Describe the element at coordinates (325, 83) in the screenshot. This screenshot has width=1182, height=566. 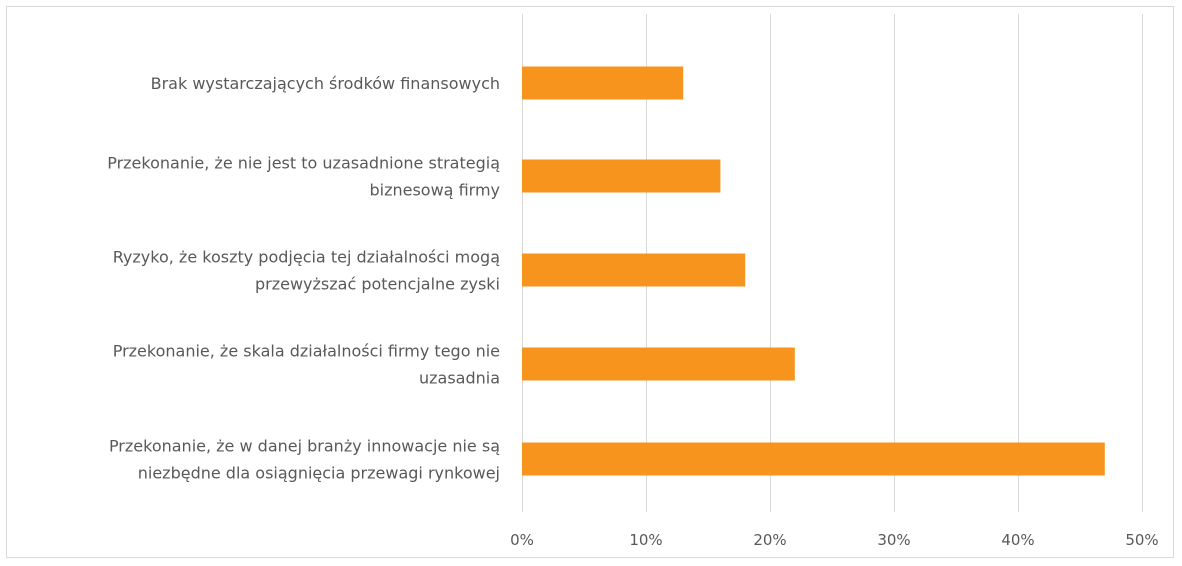
I see `category-label: Brak wystarczających środków finansowych` at that location.